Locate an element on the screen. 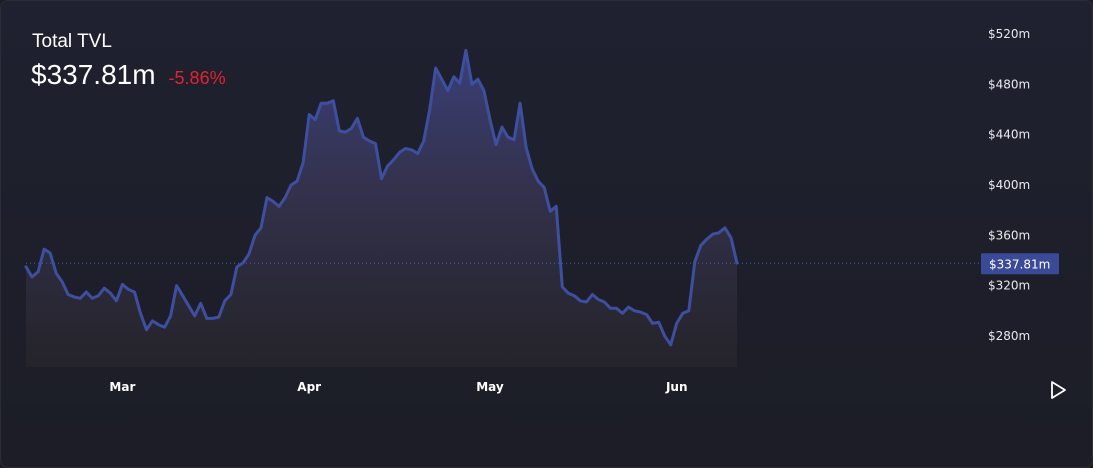 This screenshot has height=468, width=1093. play-button is located at coordinates (1058, 390).